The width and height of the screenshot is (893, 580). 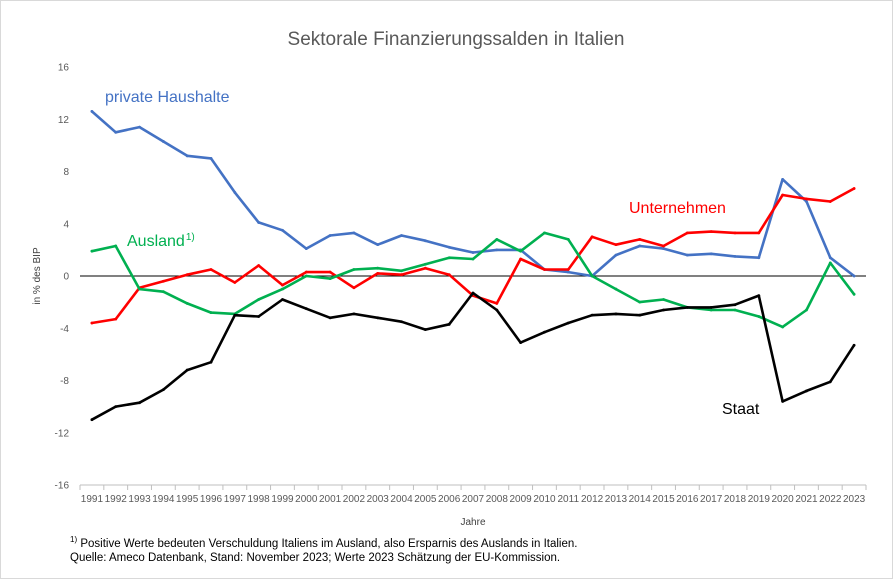 What do you see at coordinates (66, 277) in the screenshot?
I see `y-tick-label: 0` at bounding box center [66, 277].